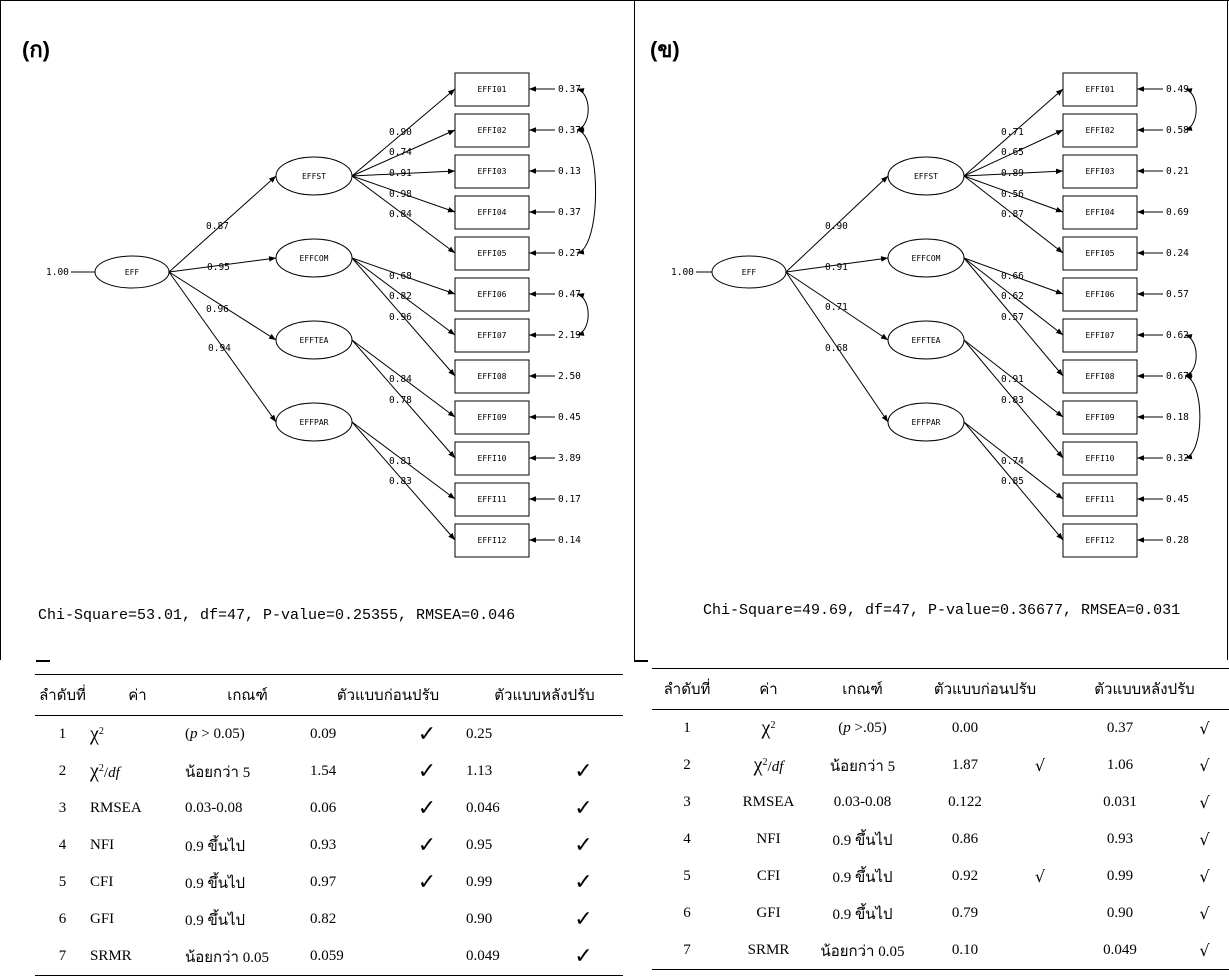 This screenshot has height=980, width=1229. I want to click on row-number-cell: 3, so click(687, 802).